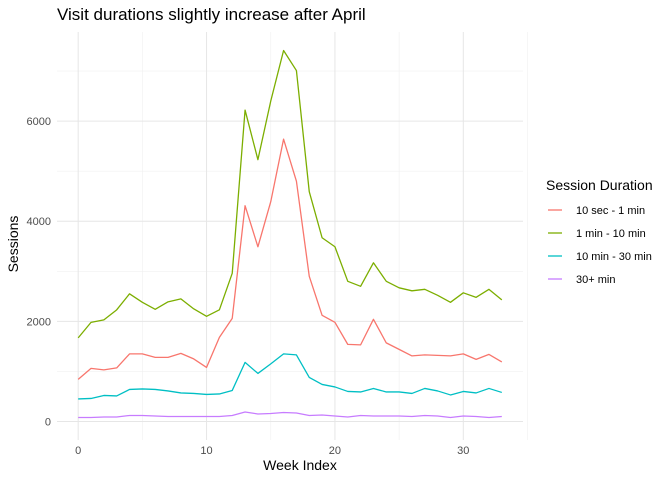 Image resolution: width=672 pixels, height=480 pixels. I want to click on x-tick-label: 20, so click(335, 451).